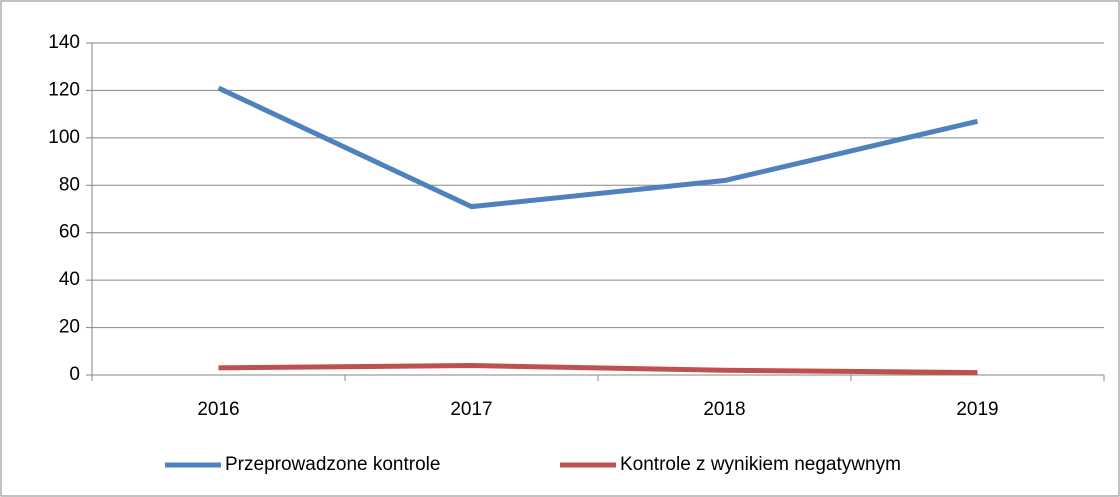  What do you see at coordinates (64, 89) in the screenshot?
I see `y-tick-label: 120` at bounding box center [64, 89].